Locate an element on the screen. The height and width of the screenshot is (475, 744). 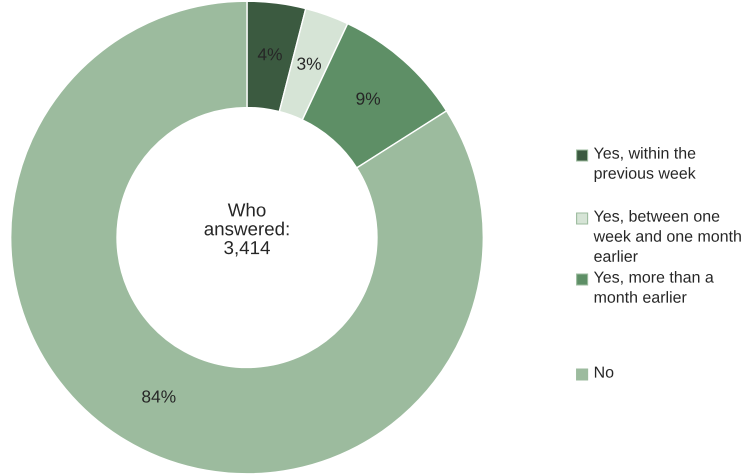
legend-label: Yes, within the previous week is located at coordinates (645, 164).